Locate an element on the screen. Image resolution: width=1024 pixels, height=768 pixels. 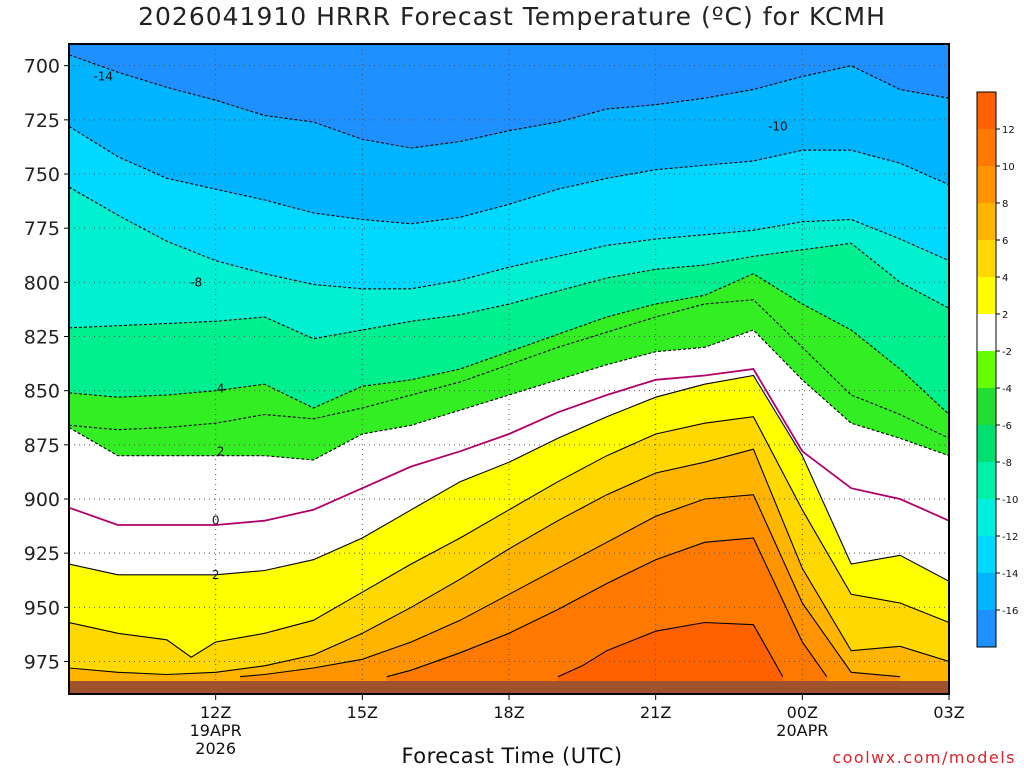
colorbar-label: -6 is located at coordinates (1007, 426).